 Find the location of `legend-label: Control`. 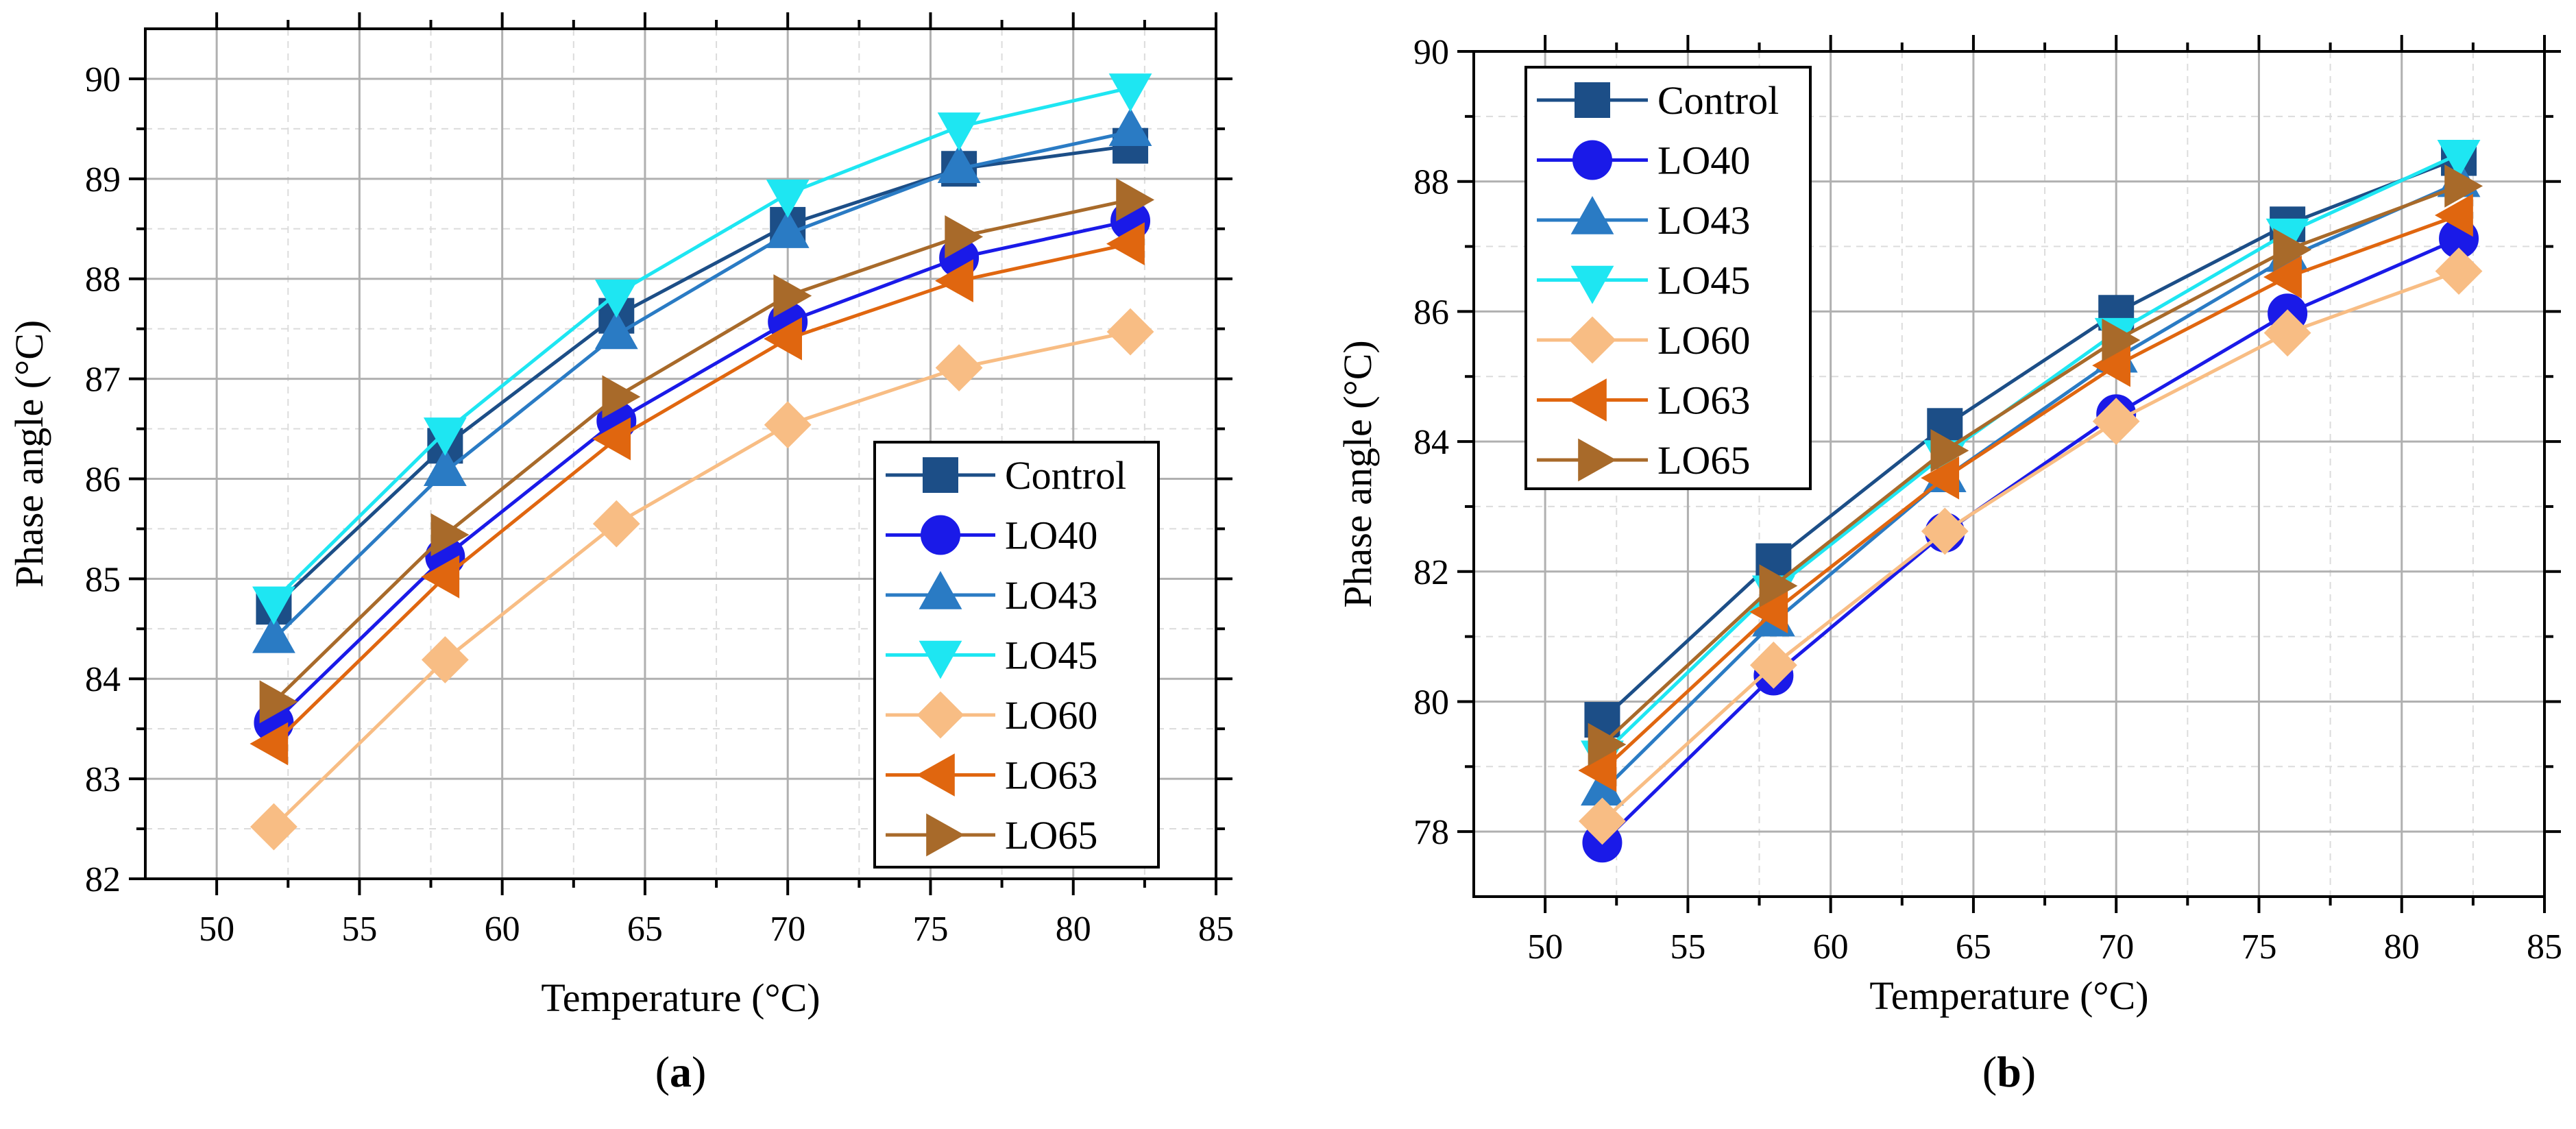

legend-label: Control is located at coordinates (1718, 100).